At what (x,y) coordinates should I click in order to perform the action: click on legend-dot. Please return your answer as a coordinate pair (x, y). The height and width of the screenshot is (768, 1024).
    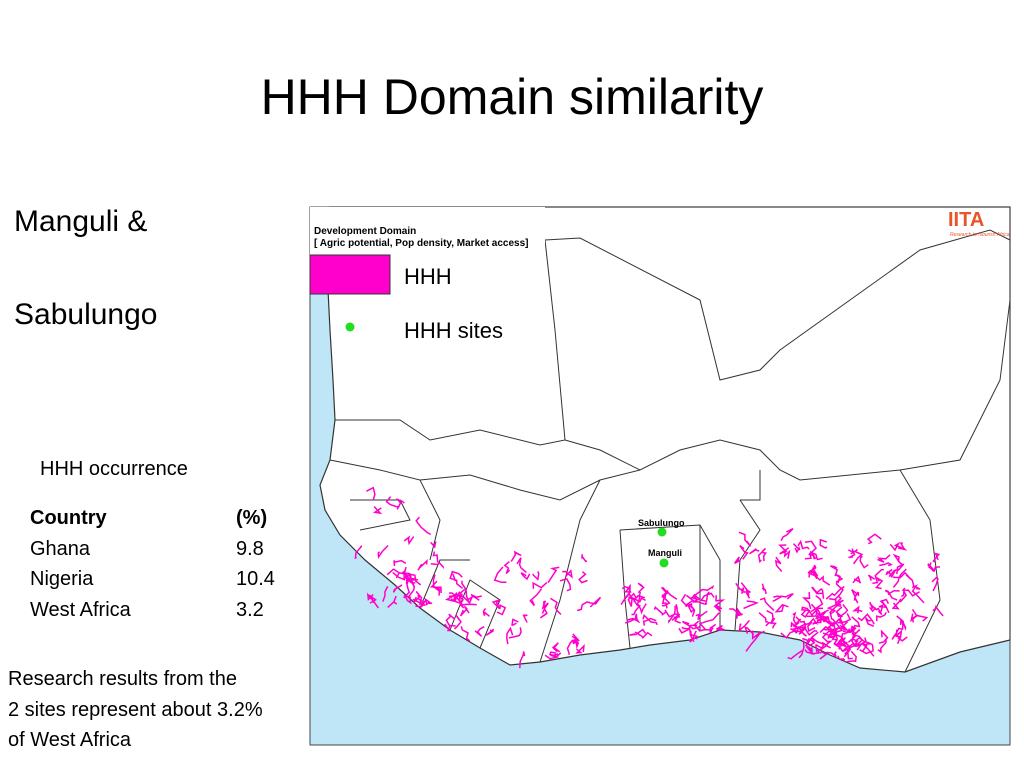
    Looking at the image, I should click on (350, 327).